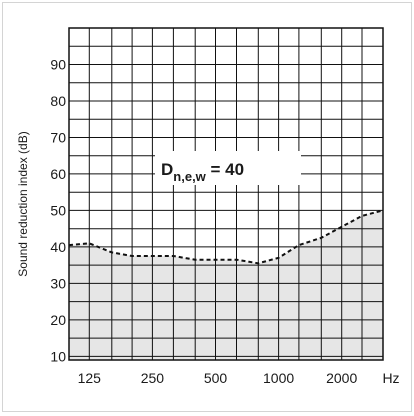 This screenshot has width=414, height=416. Describe the element at coordinates (58, 174) in the screenshot. I see `y-tick-label: 60` at that location.